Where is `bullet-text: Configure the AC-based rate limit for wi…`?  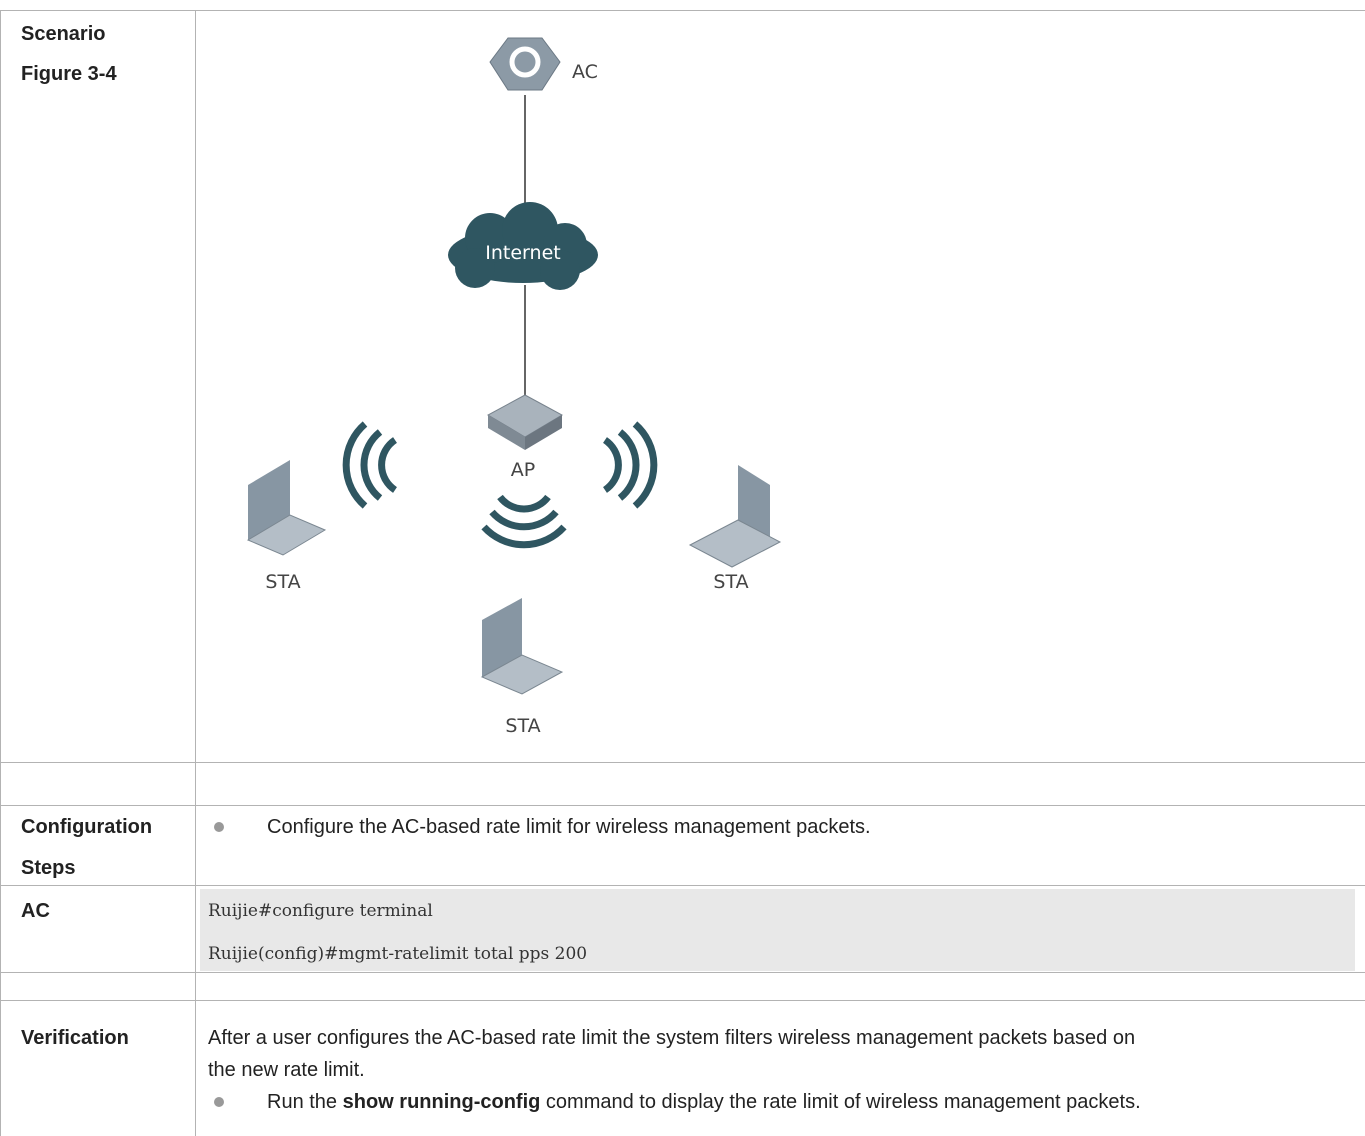 bullet-text: Configure the AC-based rate limit for wi… is located at coordinates (569, 827).